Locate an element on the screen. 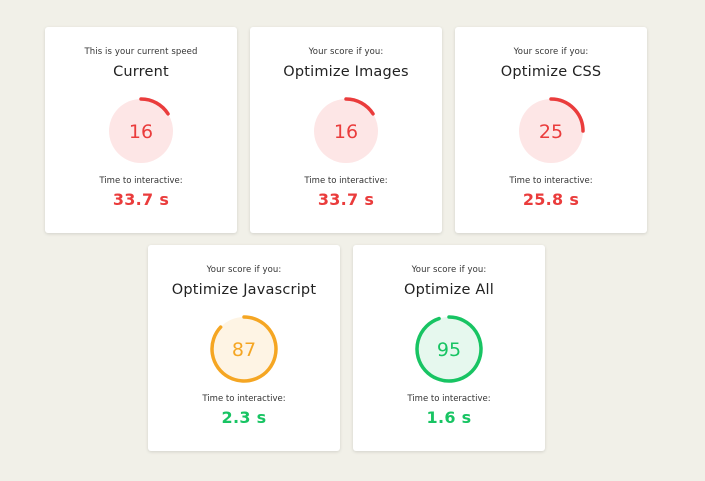  score-gauge: 95 is located at coordinates (449, 349).